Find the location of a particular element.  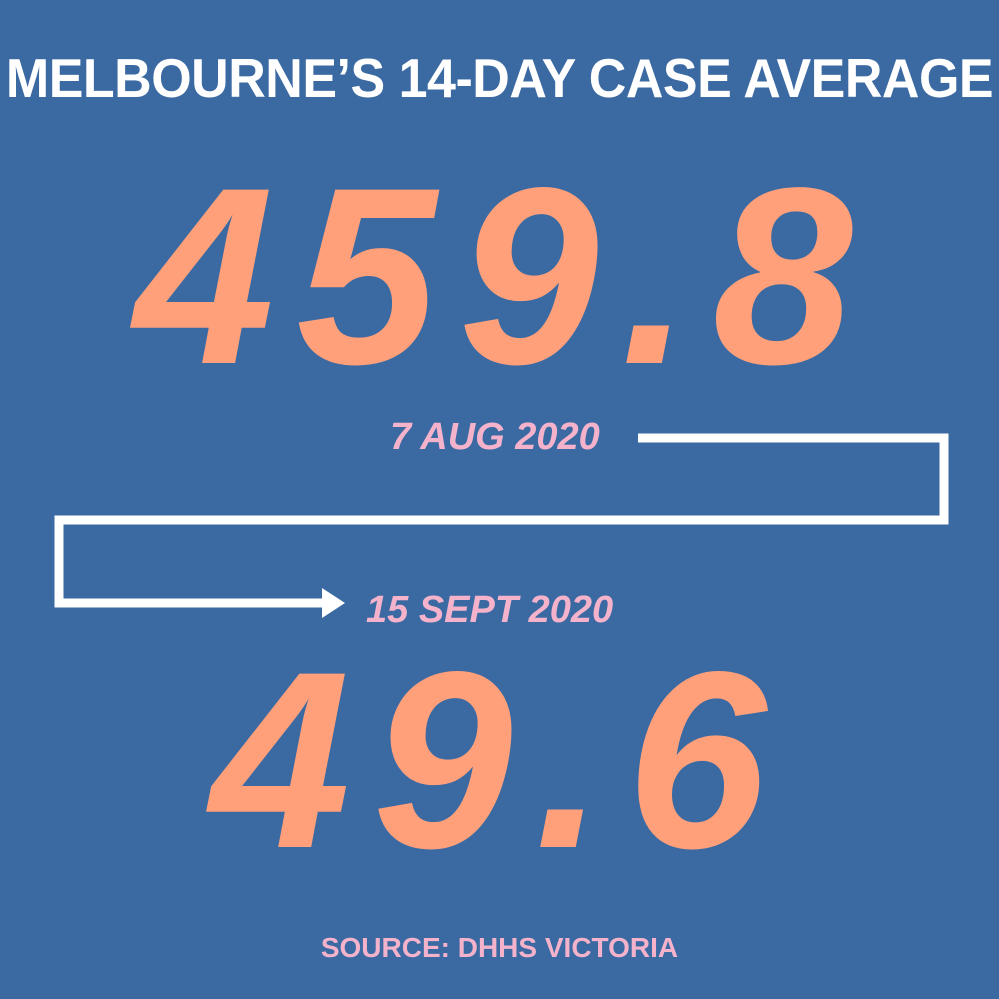

connector-arrowhead is located at coordinates (333, 603).